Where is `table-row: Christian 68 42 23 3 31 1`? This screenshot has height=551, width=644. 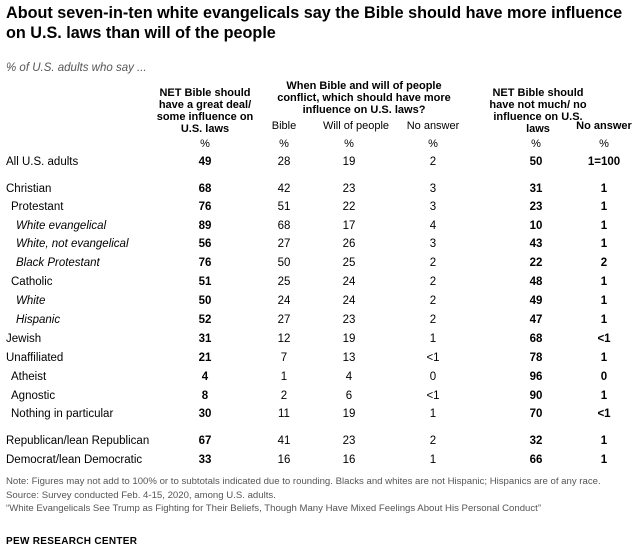
table-row: Christian 68 42 23 3 31 1 is located at coordinates (322, 190).